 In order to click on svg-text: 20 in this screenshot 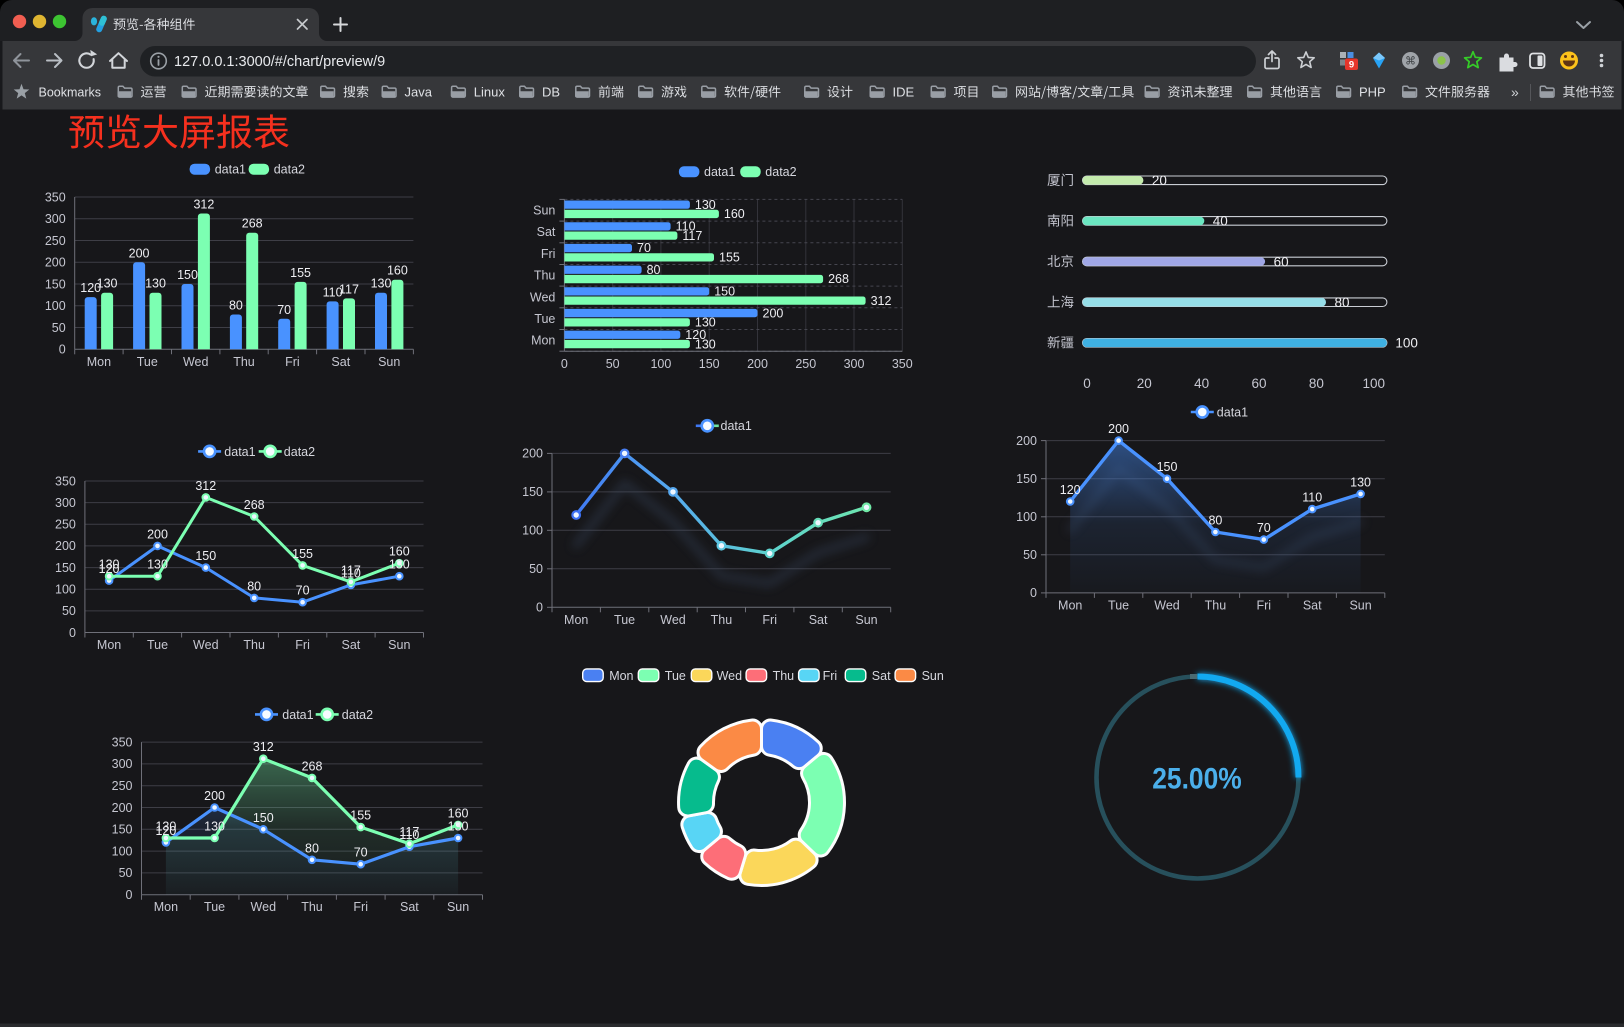, I will do `click(1144, 383)`.